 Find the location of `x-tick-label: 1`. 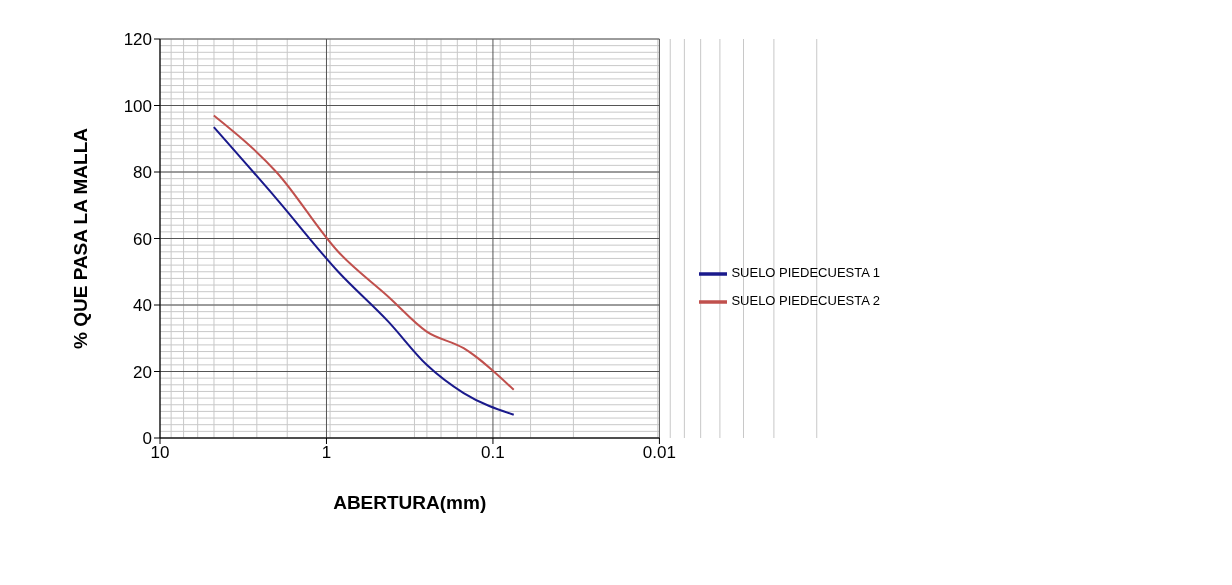

x-tick-label: 1 is located at coordinates (326, 453).